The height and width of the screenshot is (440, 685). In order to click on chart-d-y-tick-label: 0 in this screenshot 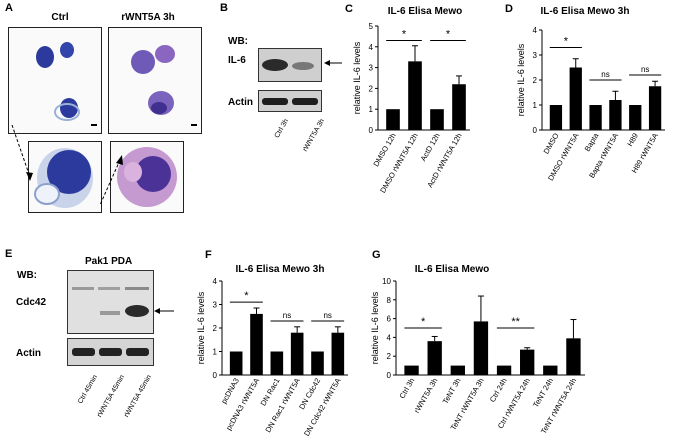, I will do `click(535, 130)`.